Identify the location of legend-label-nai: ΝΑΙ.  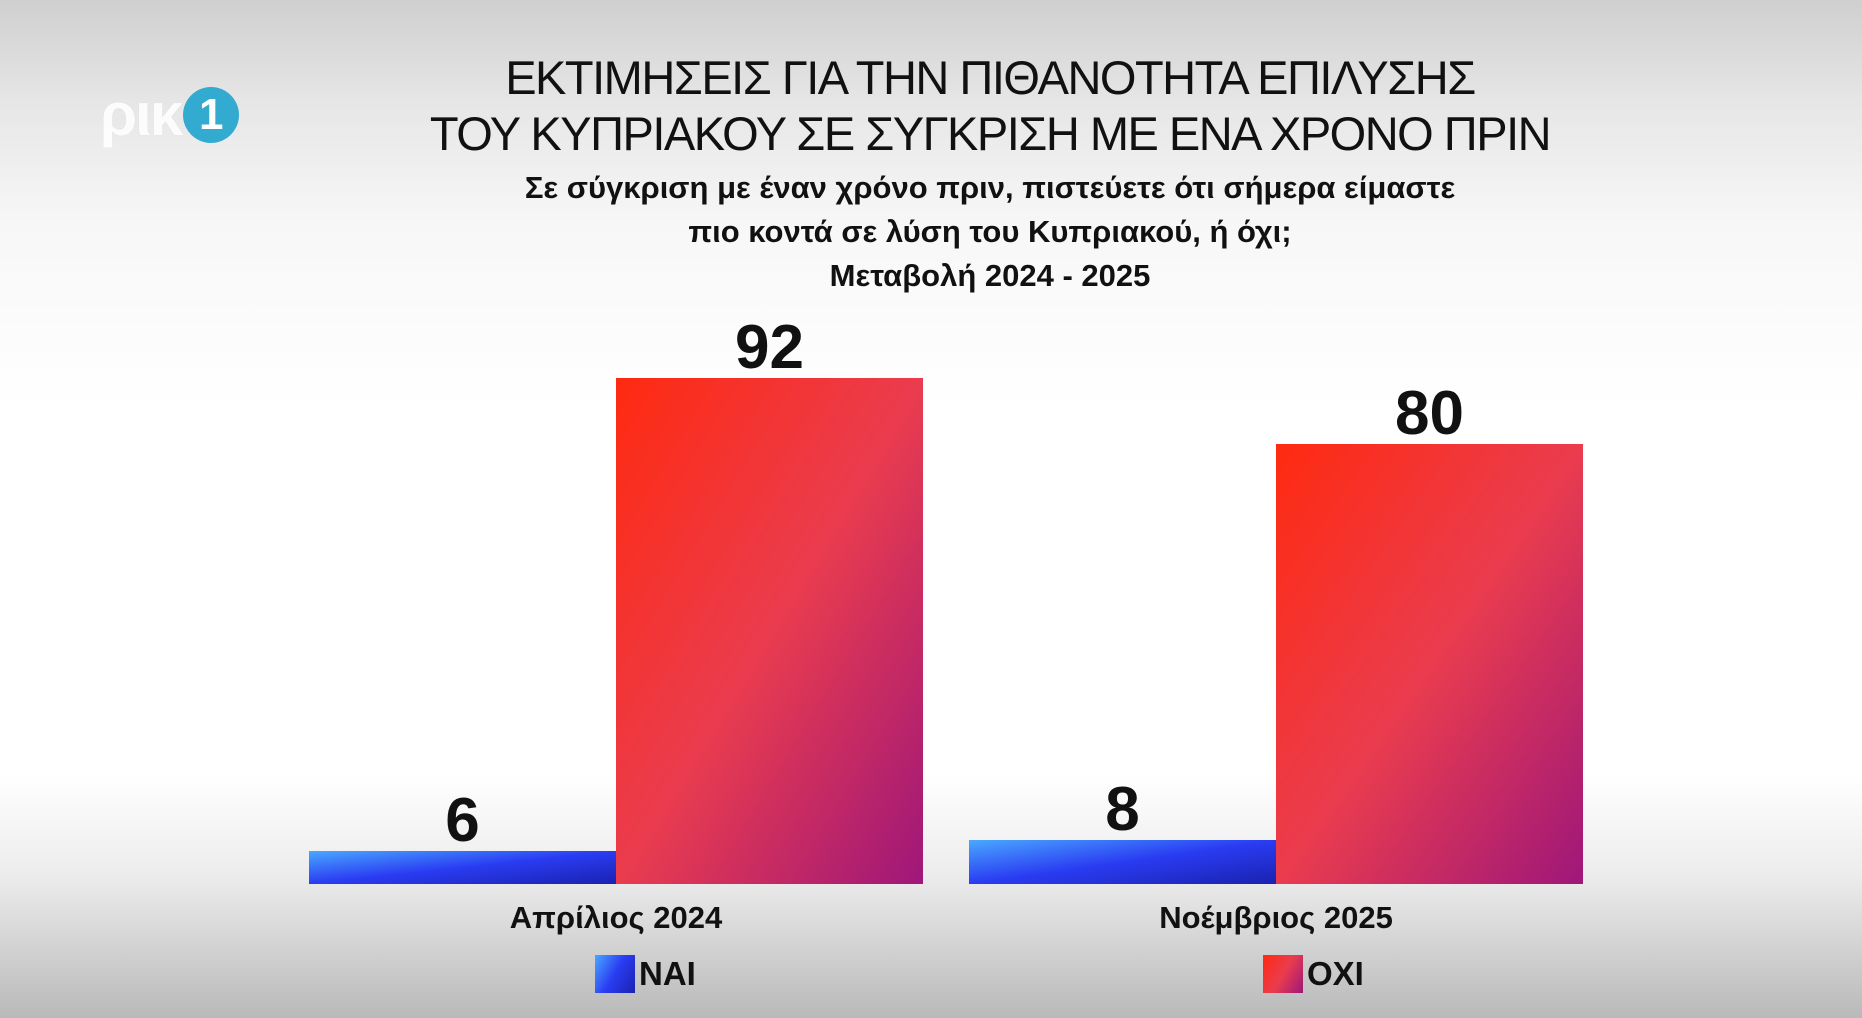
(667, 973).